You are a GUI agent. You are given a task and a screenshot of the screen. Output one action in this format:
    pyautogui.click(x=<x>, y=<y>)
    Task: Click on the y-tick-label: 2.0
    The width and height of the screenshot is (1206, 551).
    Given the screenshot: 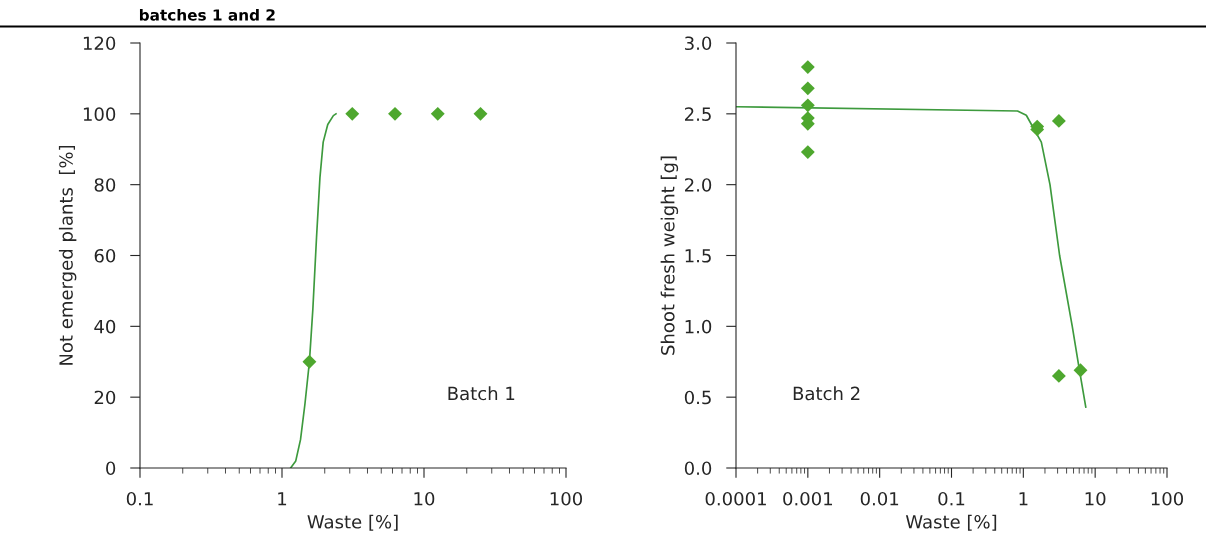 What is the action you would take?
    pyautogui.click(x=698, y=185)
    